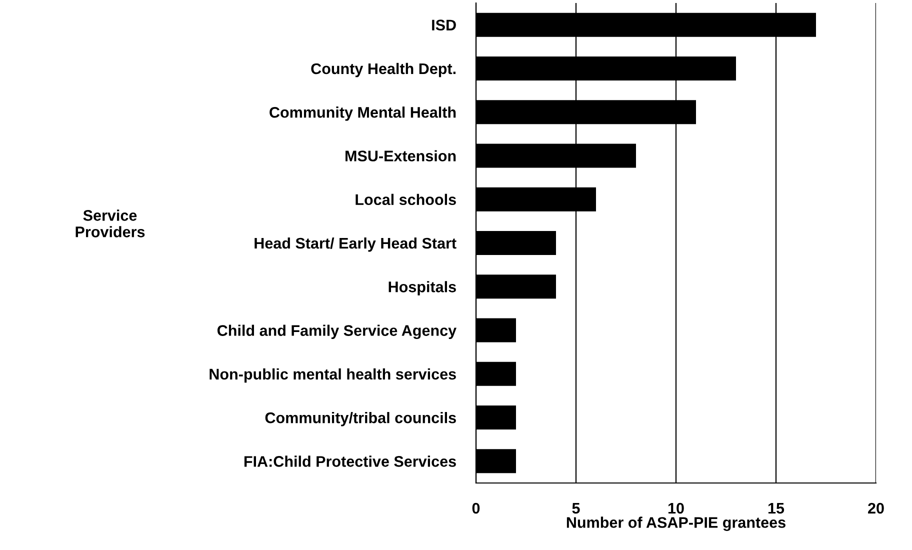 The image size is (912, 550). What do you see at coordinates (350, 461) in the screenshot?
I see `y-tick-label: FIA:Child Protective Services` at bounding box center [350, 461].